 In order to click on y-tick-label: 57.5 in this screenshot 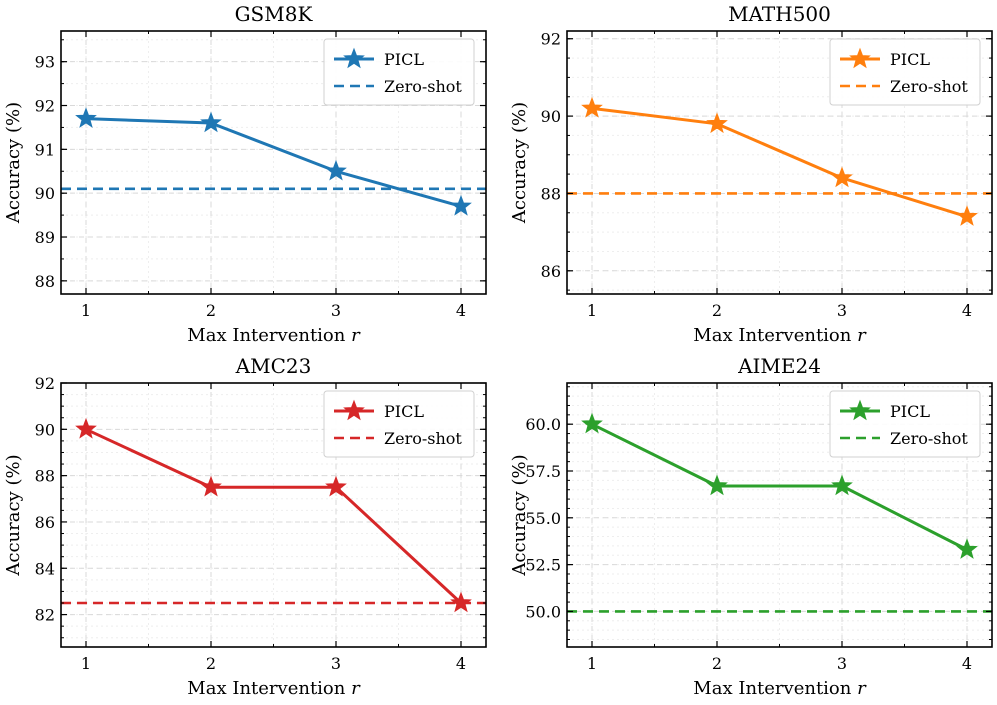, I will do `click(543, 471)`.